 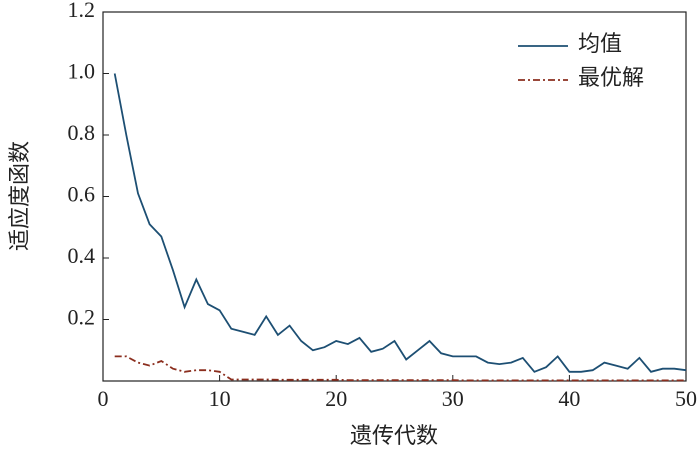 What do you see at coordinates (569, 398) in the screenshot?
I see `x-tick-label: 40` at bounding box center [569, 398].